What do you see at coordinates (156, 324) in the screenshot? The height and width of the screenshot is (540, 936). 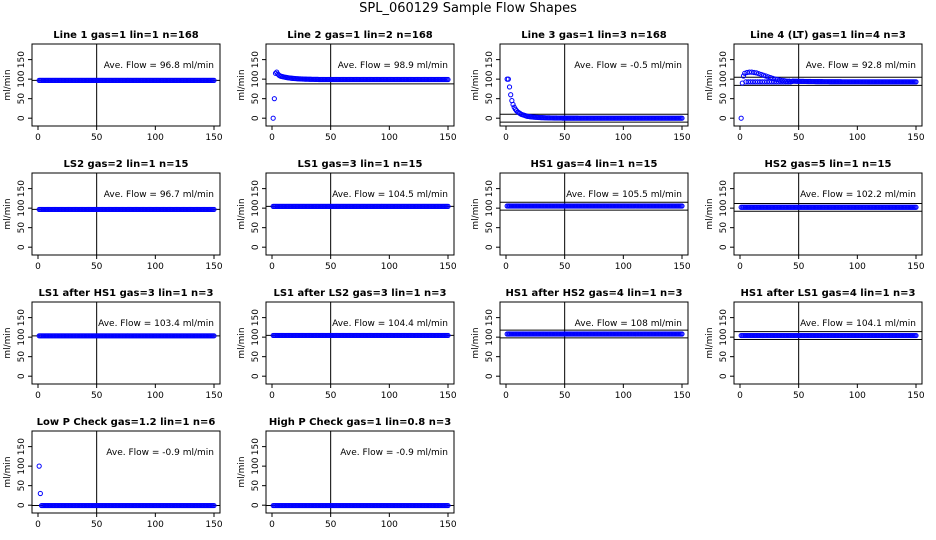 I see `ave-flow-annotation: Ave. Flow = 103.4 ml/min` at bounding box center [156, 324].